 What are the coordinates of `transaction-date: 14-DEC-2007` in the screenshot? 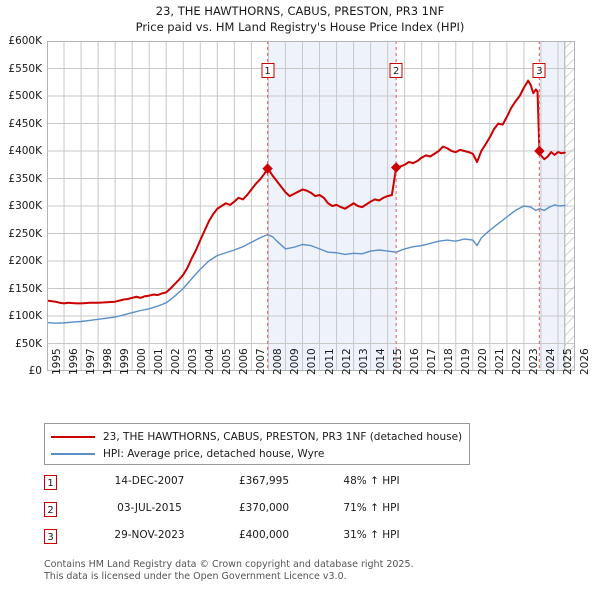 It's located at (149, 481).